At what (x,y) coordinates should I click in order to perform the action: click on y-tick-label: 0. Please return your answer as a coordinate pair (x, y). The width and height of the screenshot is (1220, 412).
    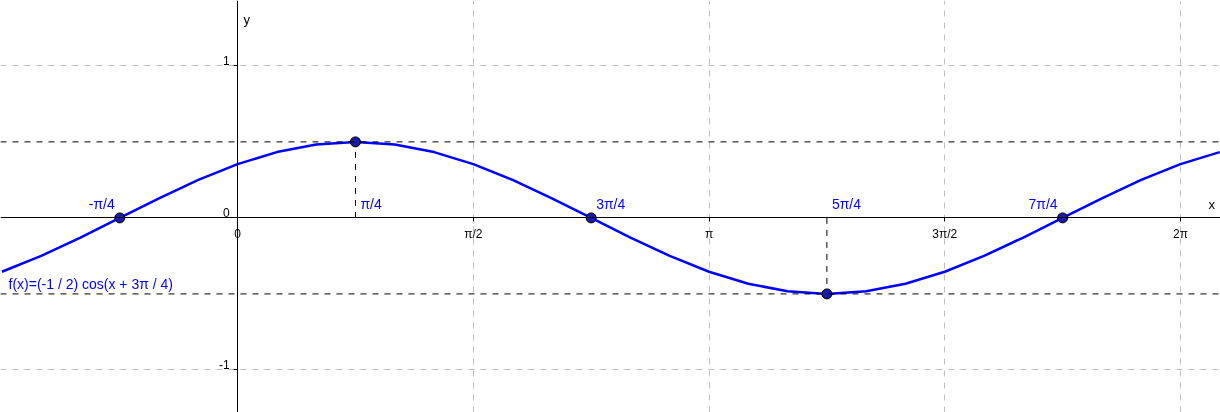
    Looking at the image, I should click on (226, 212).